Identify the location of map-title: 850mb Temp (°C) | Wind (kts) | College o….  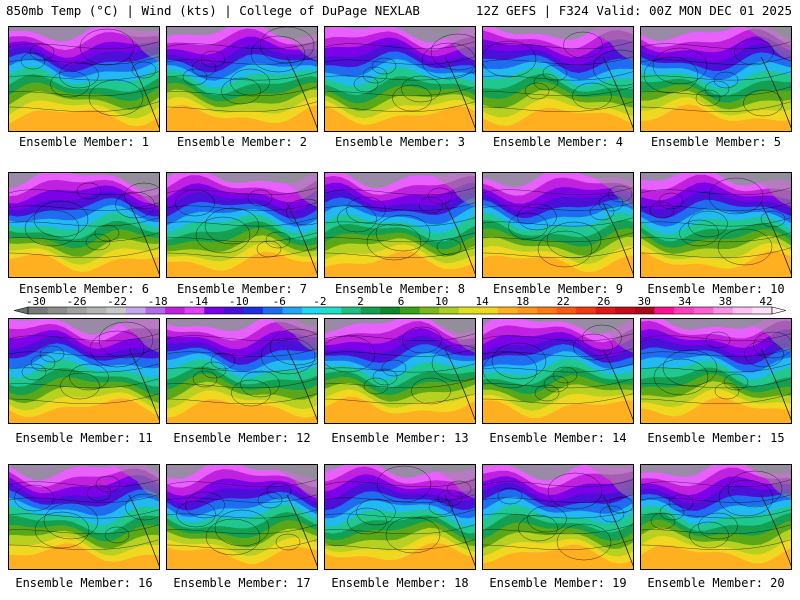
(213, 10).